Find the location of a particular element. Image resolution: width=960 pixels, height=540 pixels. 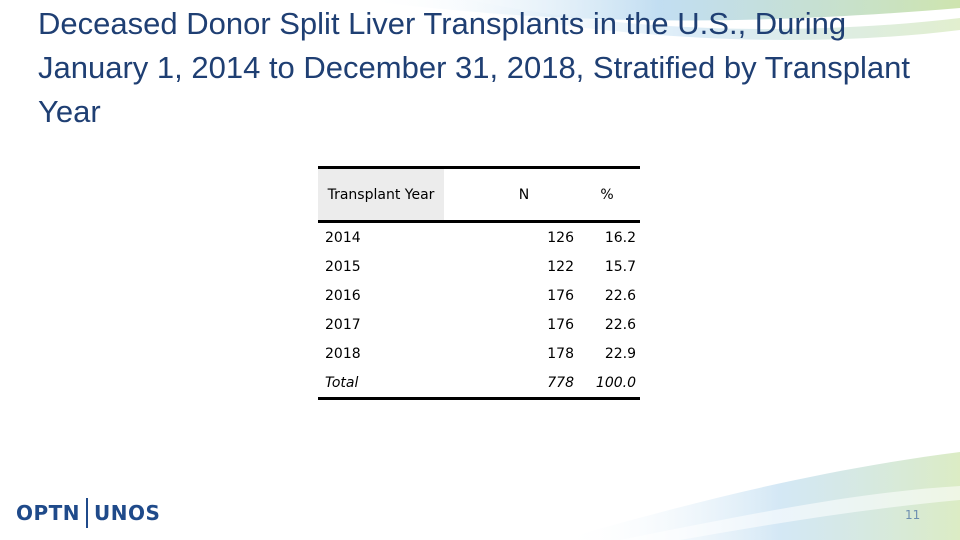

logo-divider is located at coordinates (87, 513).